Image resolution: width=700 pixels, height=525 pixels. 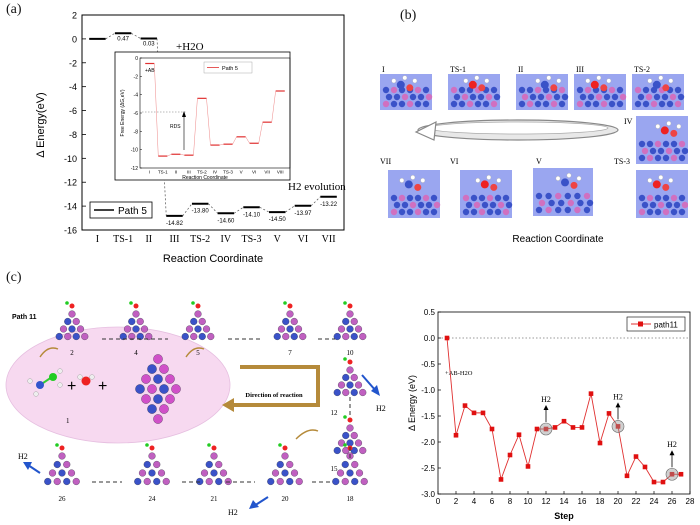 What do you see at coordinates (148, 239) in the screenshot?
I see `panel-a-xtick-label: II` at bounding box center [148, 239].